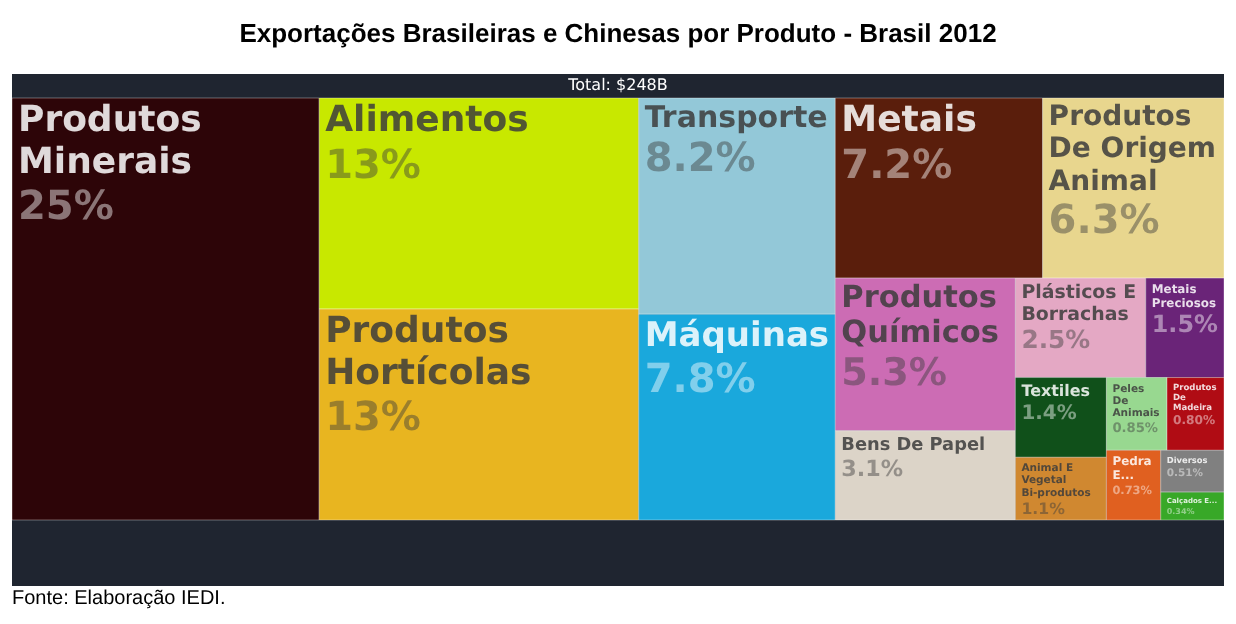 This screenshot has width=1236, height=624. Describe the element at coordinates (120, 599) in the screenshot. I see `source-note: Fonte: Elaboração IEDI.` at that location.